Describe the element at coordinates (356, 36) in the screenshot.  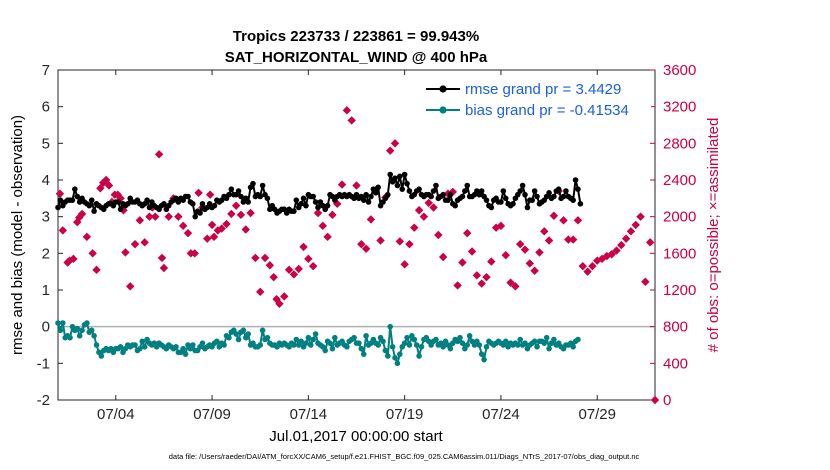
I see `chart-title-line1: Tropics 223733 / 223861 = 99.943%` at that location.